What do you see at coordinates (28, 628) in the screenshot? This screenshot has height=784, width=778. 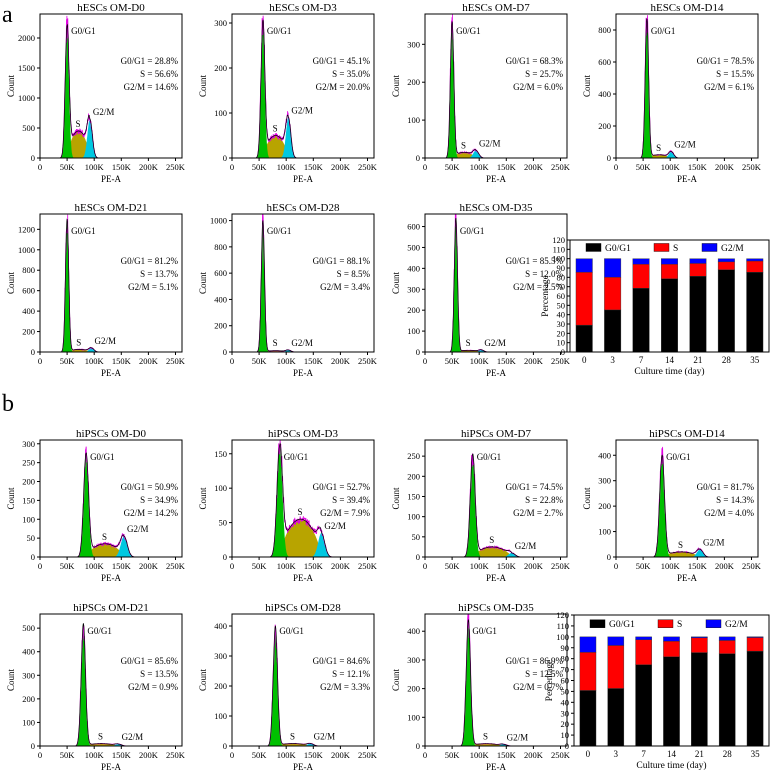 I see `y-tick-label: 500` at bounding box center [28, 628].